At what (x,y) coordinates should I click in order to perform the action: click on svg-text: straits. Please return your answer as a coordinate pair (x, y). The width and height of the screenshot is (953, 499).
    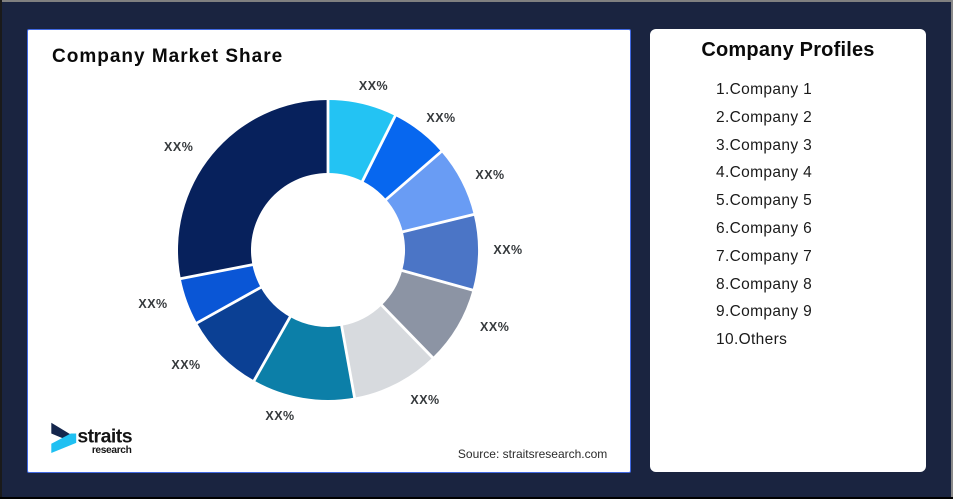
    Looking at the image, I should click on (104, 437).